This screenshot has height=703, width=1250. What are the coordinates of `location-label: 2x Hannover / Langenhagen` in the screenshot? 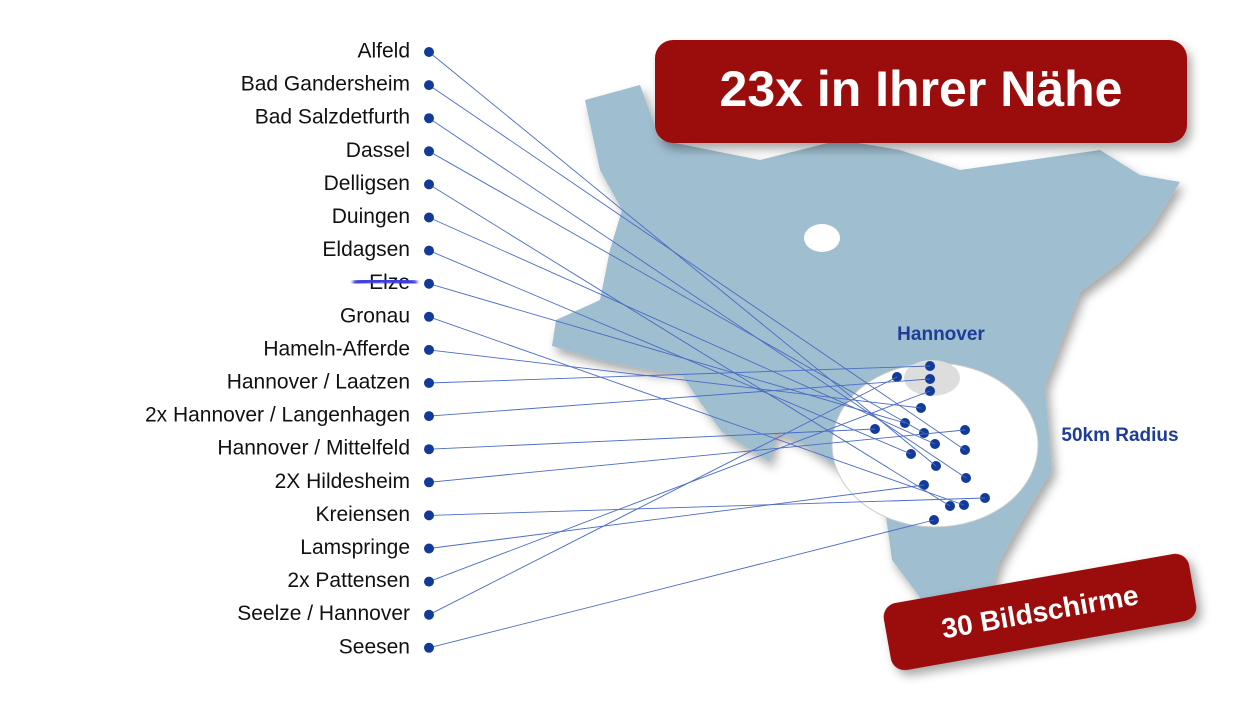 It's located at (277, 415).